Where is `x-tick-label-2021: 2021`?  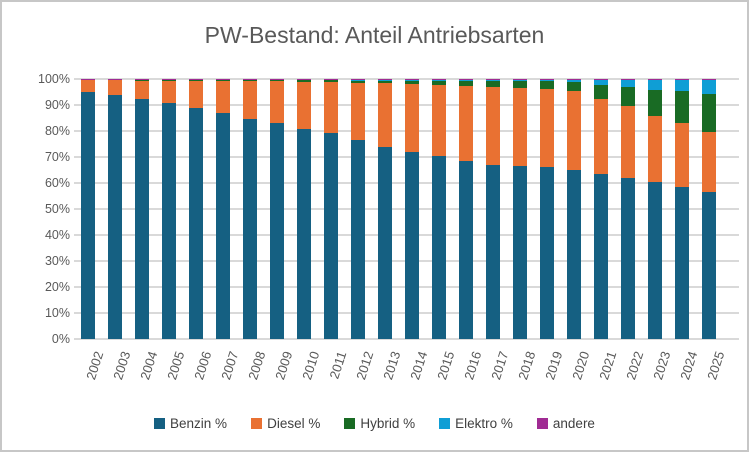 x-tick-label-2021: 2021 is located at coordinates (608, 365).